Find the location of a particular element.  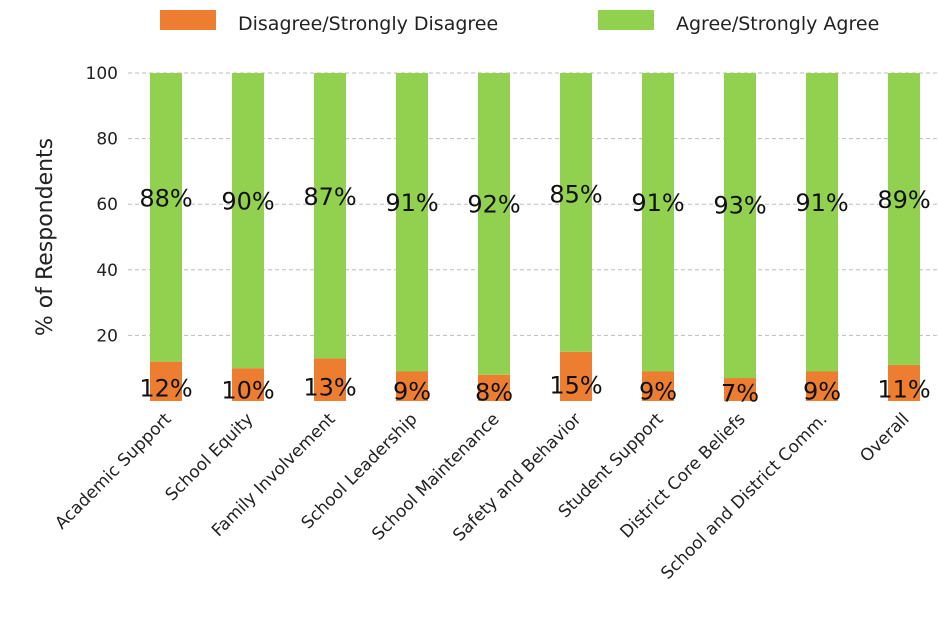

y-tick-label: 40 is located at coordinates (107, 271).